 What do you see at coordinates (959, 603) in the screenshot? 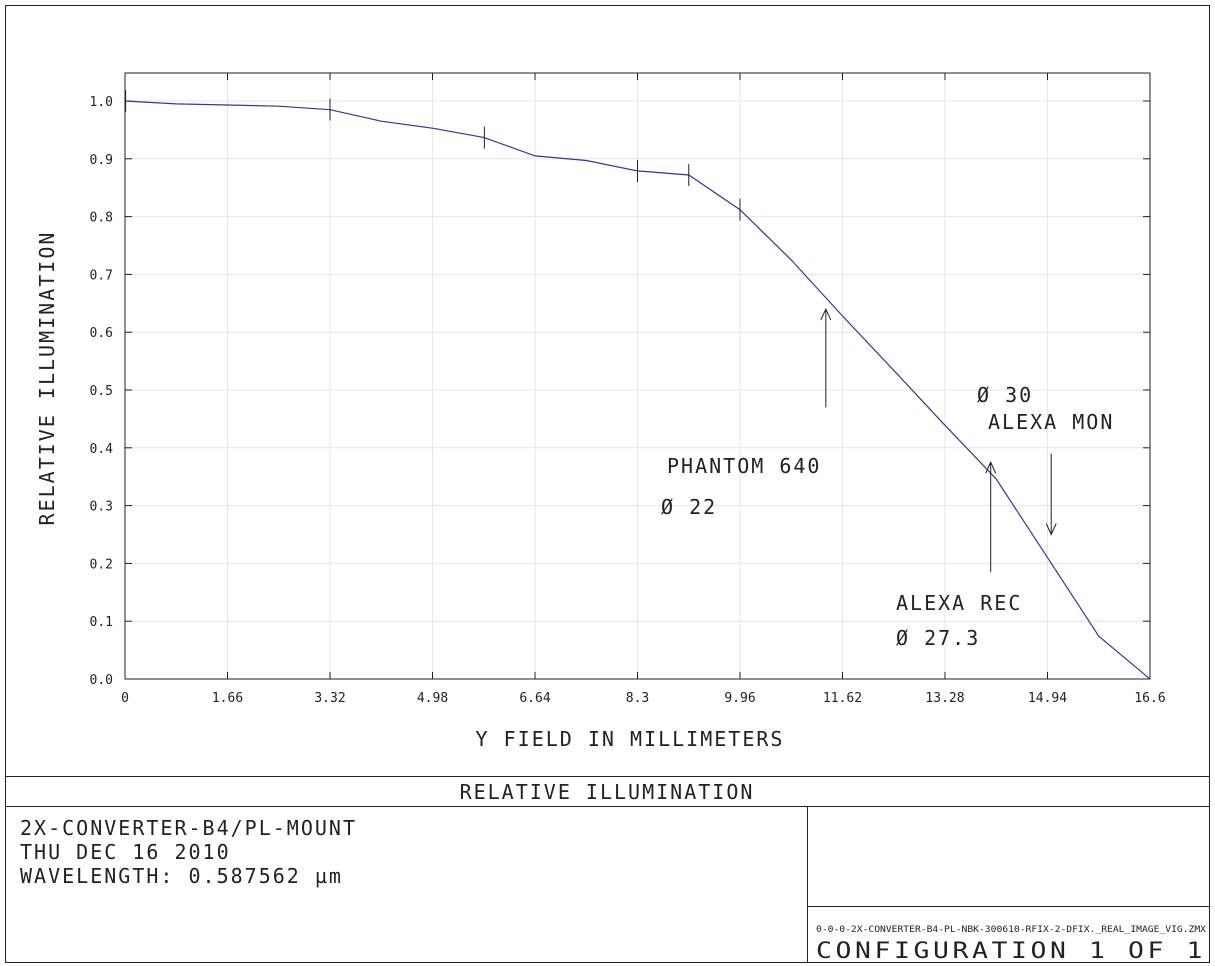
I see `annotation-alexa-rec-label: ALEXA REC` at bounding box center [959, 603].